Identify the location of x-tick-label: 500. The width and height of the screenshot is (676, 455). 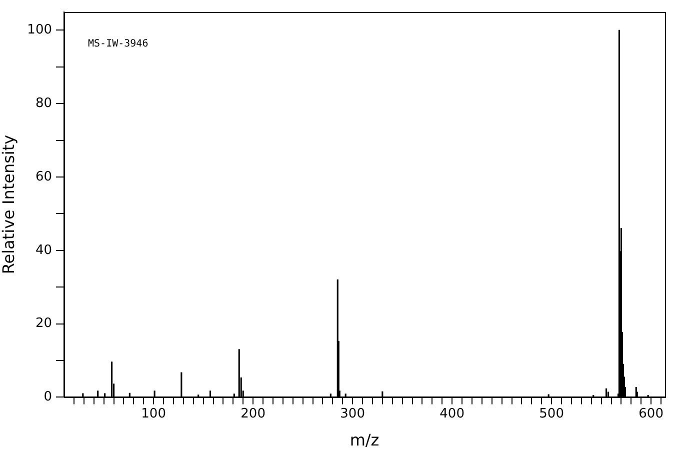
(551, 414).